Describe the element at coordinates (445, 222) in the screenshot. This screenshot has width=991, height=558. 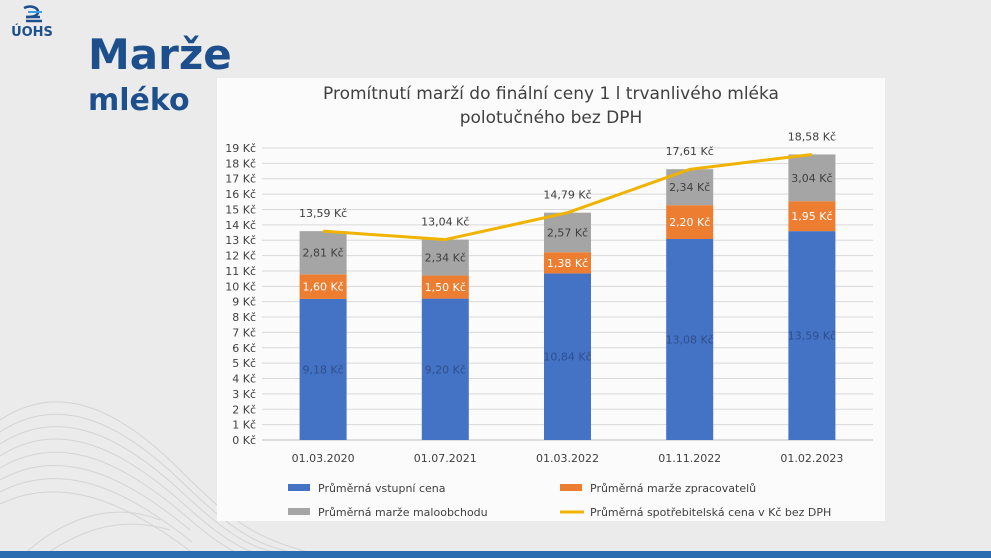
I see `line-data-label: 13,04 Kč` at that location.